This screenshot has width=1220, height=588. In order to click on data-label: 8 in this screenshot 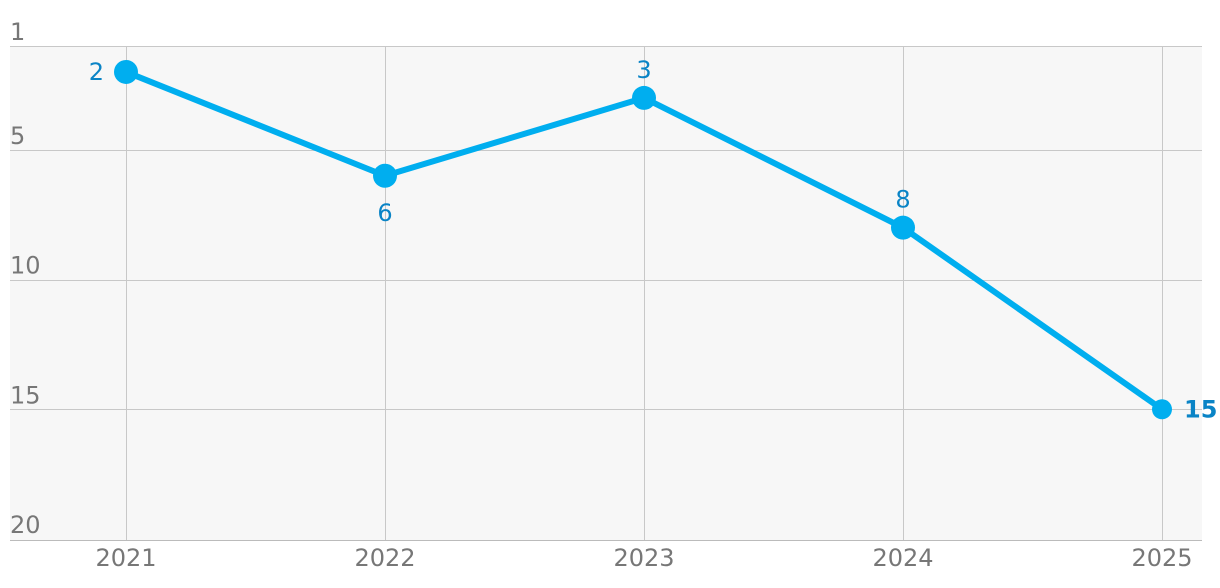, I will do `click(902, 200)`.